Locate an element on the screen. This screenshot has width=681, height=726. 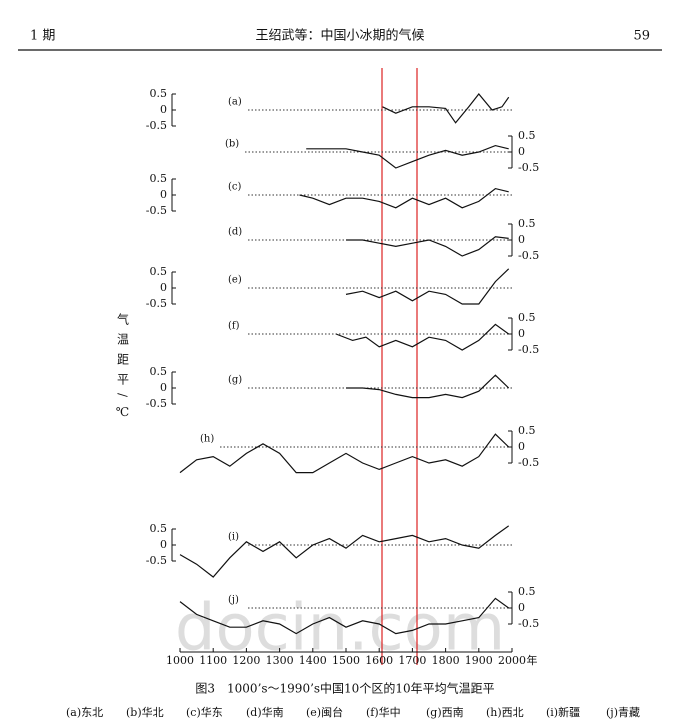
x-tick-label: 1100 is located at coordinates (213, 660).